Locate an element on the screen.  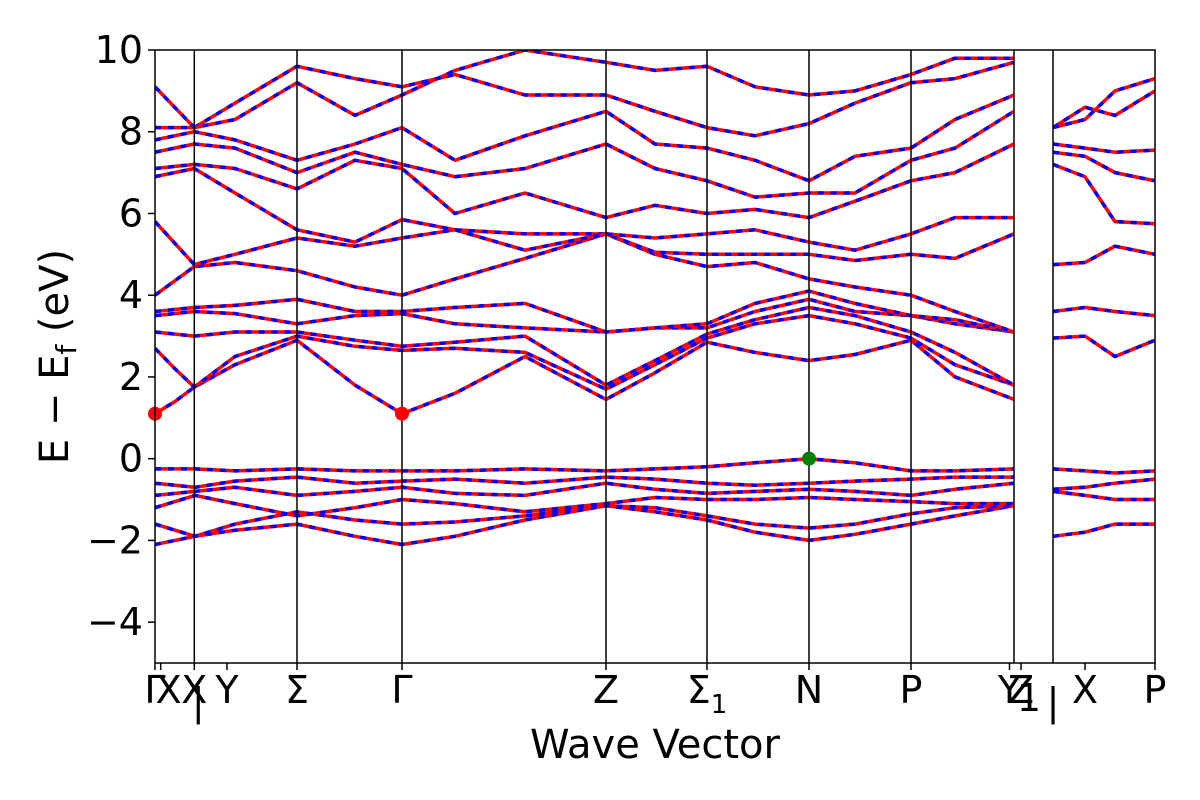
y-axis-label-sub: f is located at coordinates (66, 349).